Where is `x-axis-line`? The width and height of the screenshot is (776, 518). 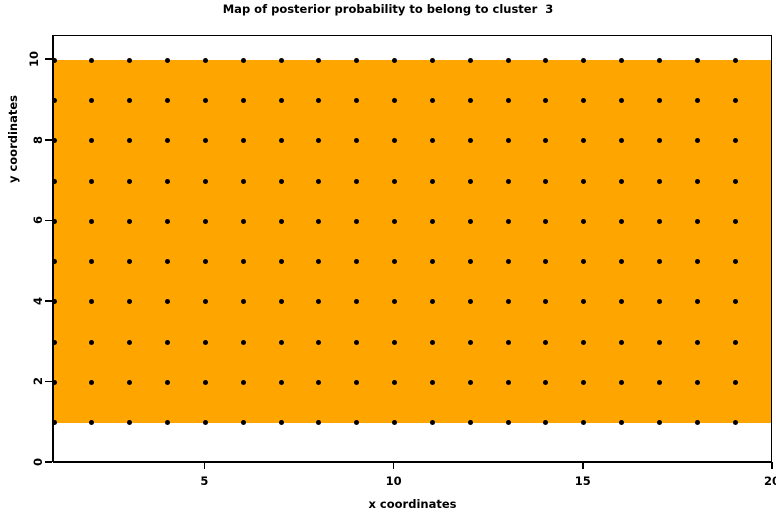
x-axis-line is located at coordinates (412, 462).